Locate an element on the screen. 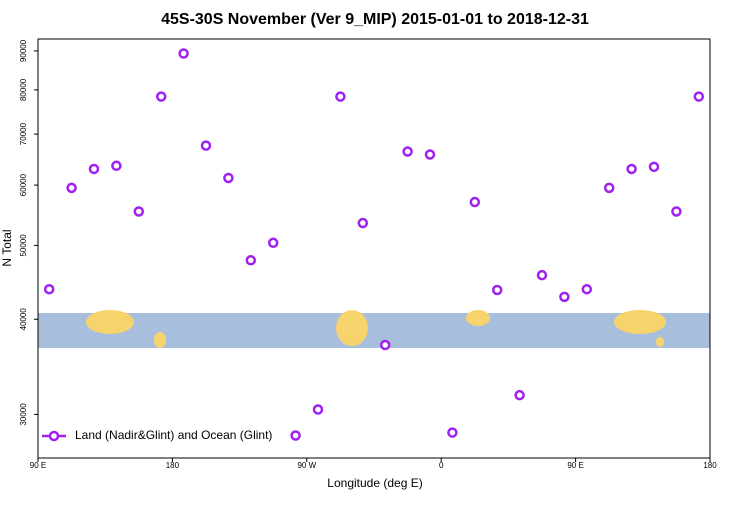 The image size is (750, 505). y-tick-label: 60000 is located at coordinates (23, 184).